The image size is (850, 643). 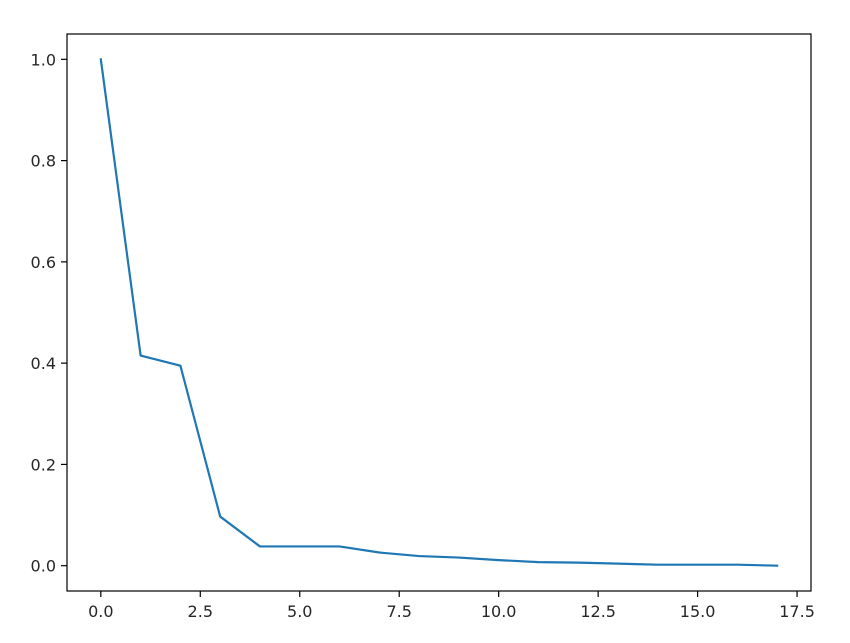 I want to click on y-tick-label: 0.0, so click(x=43, y=566).